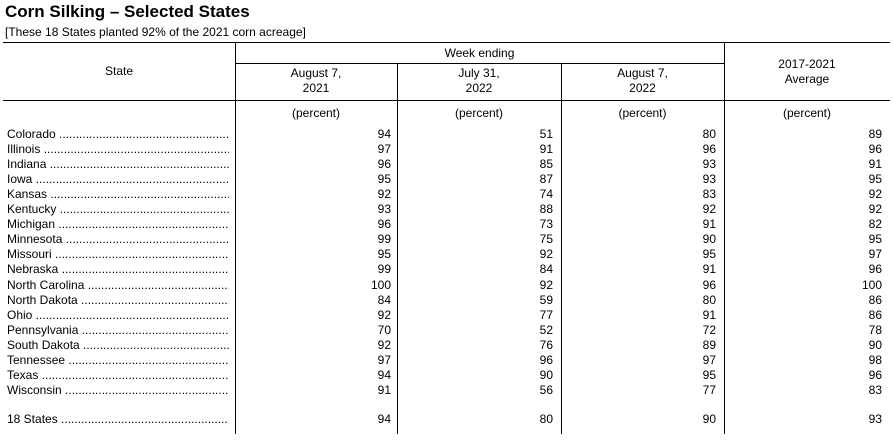 The width and height of the screenshot is (893, 443). What do you see at coordinates (642, 88) in the screenshot?
I see `header-col-3-line-2: 2022` at bounding box center [642, 88].